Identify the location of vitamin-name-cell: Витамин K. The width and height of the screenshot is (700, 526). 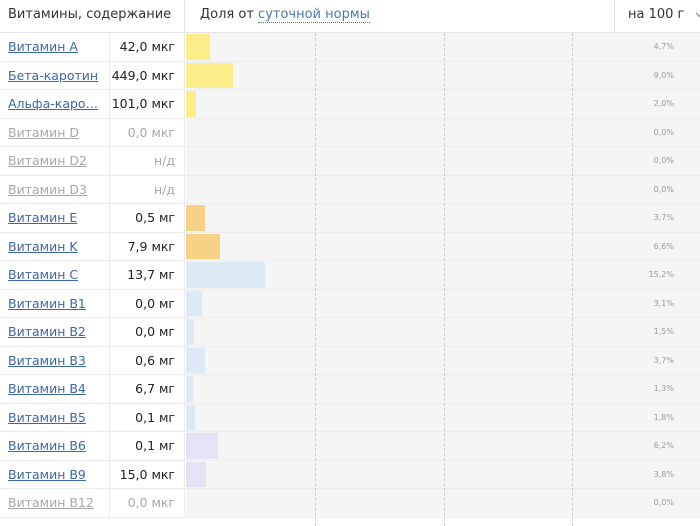
(55, 246).